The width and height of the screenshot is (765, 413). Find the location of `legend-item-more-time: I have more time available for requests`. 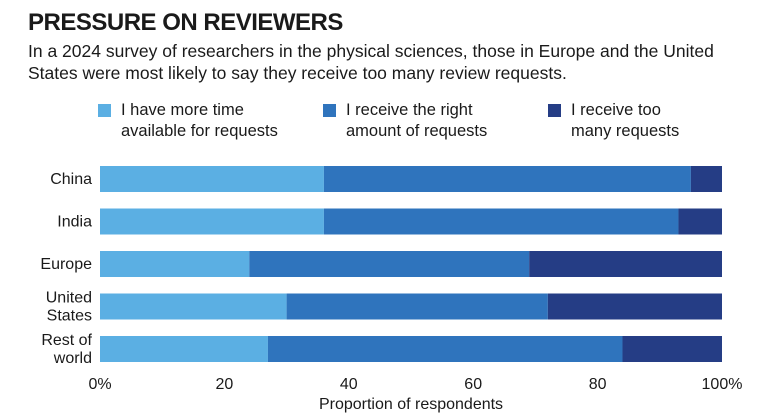

legend-item-more-time: I have more time available for requests is located at coordinates (188, 121).